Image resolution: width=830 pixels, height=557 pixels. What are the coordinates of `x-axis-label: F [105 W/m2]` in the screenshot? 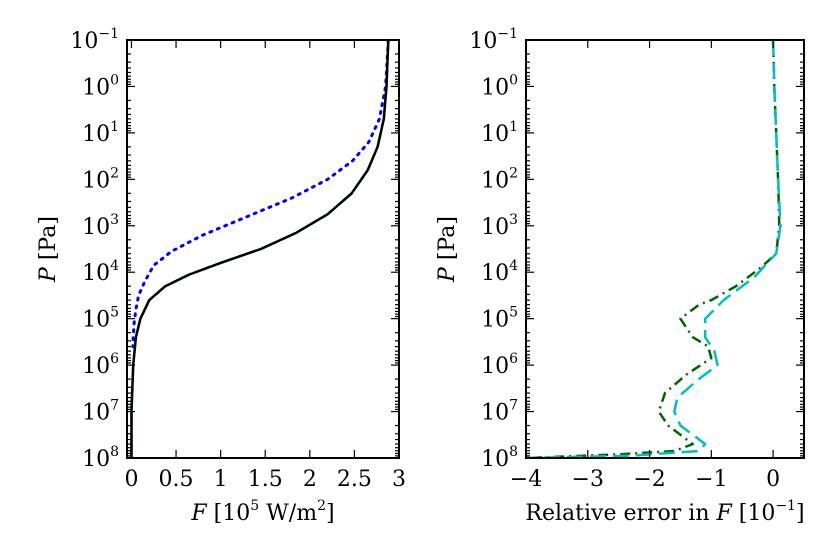 It's located at (262, 512).